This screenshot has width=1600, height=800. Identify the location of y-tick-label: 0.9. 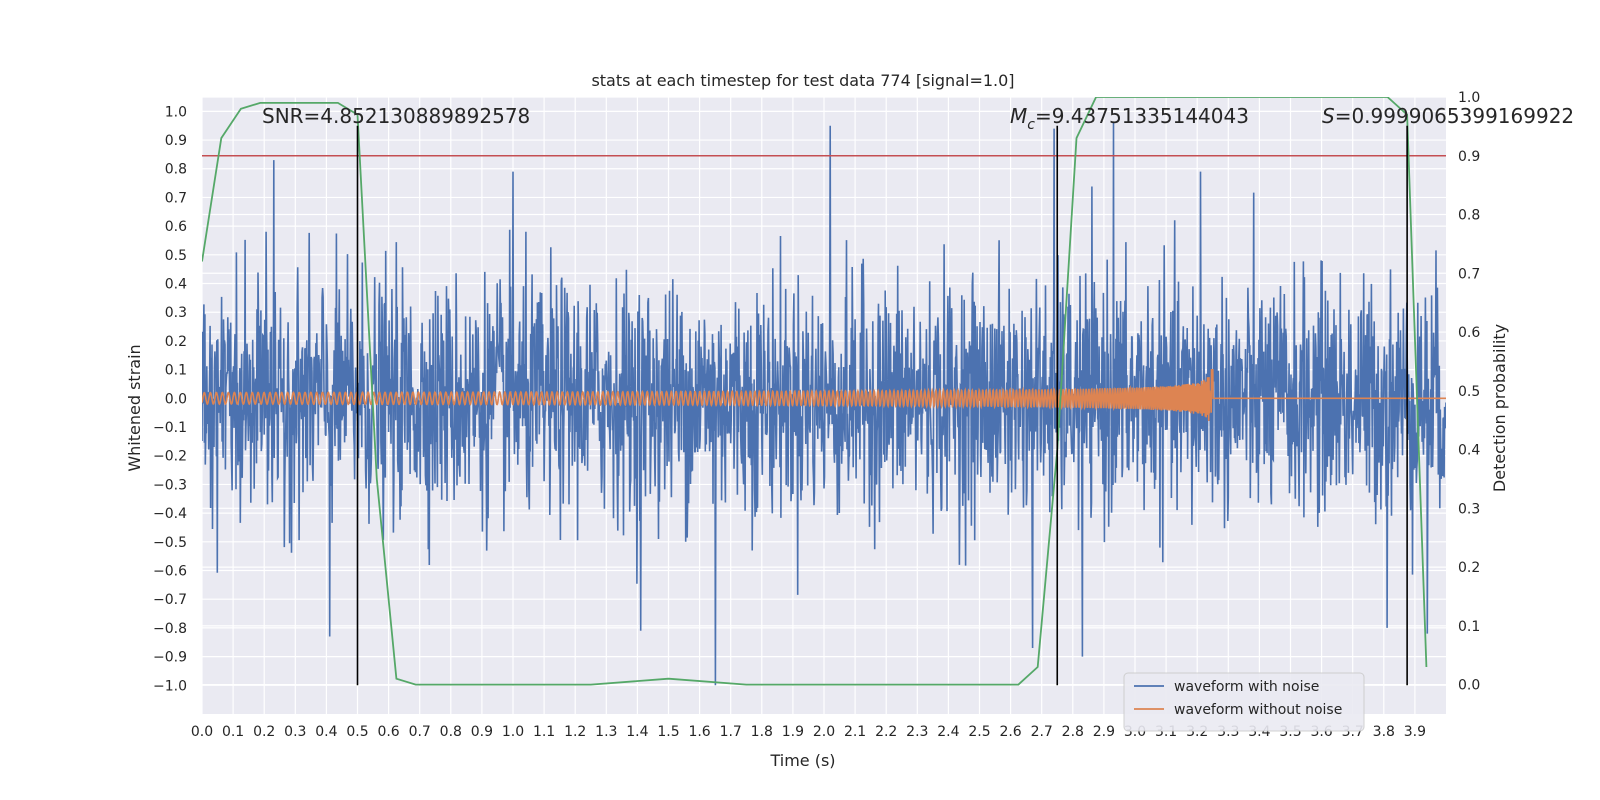
(176, 141).